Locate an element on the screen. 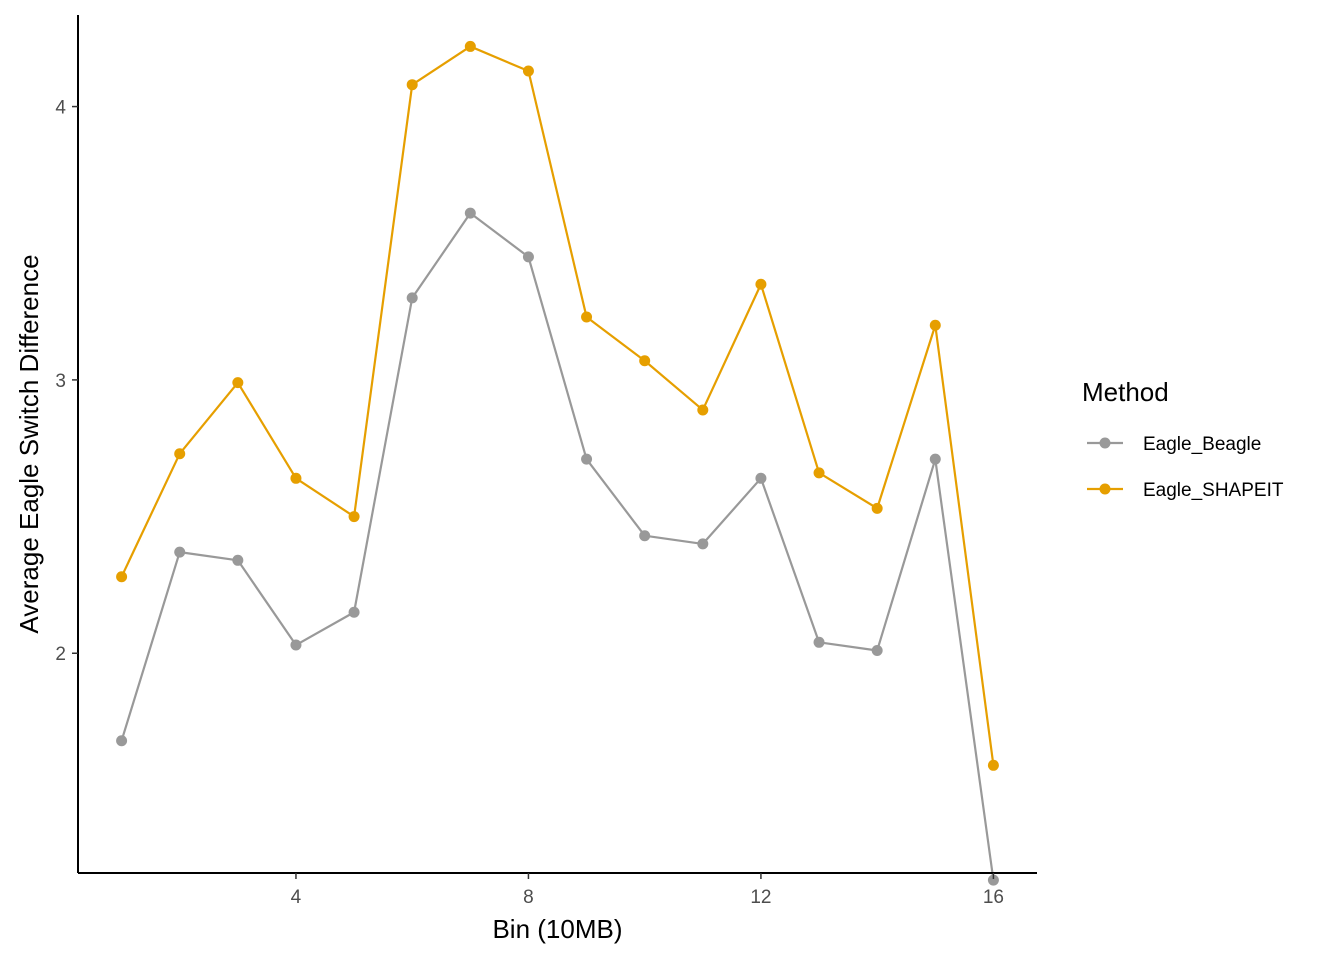  y-tick-label: 2 is located at coordinates (60, 654).